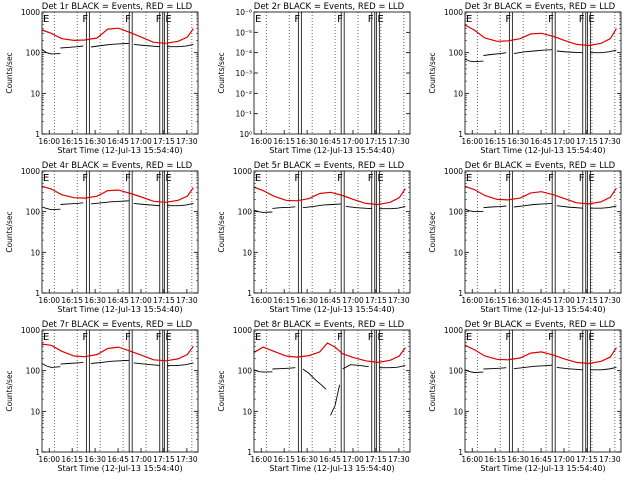 The width and height of the screenshot is (640, 480). What do you see at coordinates (247, 411) in the screenshot?
I see `y-tick-label: 10` at bounding box center [247, 411].